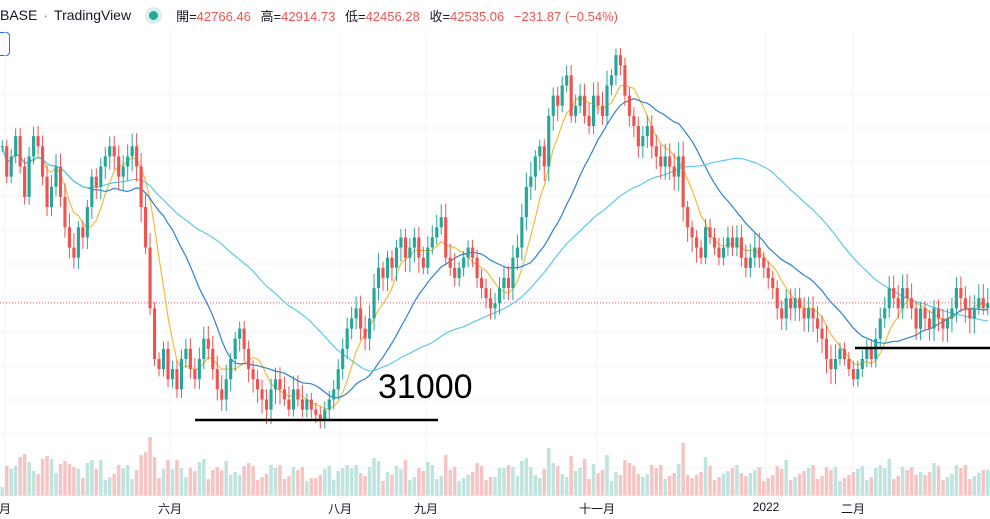 This screenshot has height=519, width=990. What do you see at coordinates (308, 16) in the screenshot?
I see `high-value: 42914.73` at bounding box center [308, 16].